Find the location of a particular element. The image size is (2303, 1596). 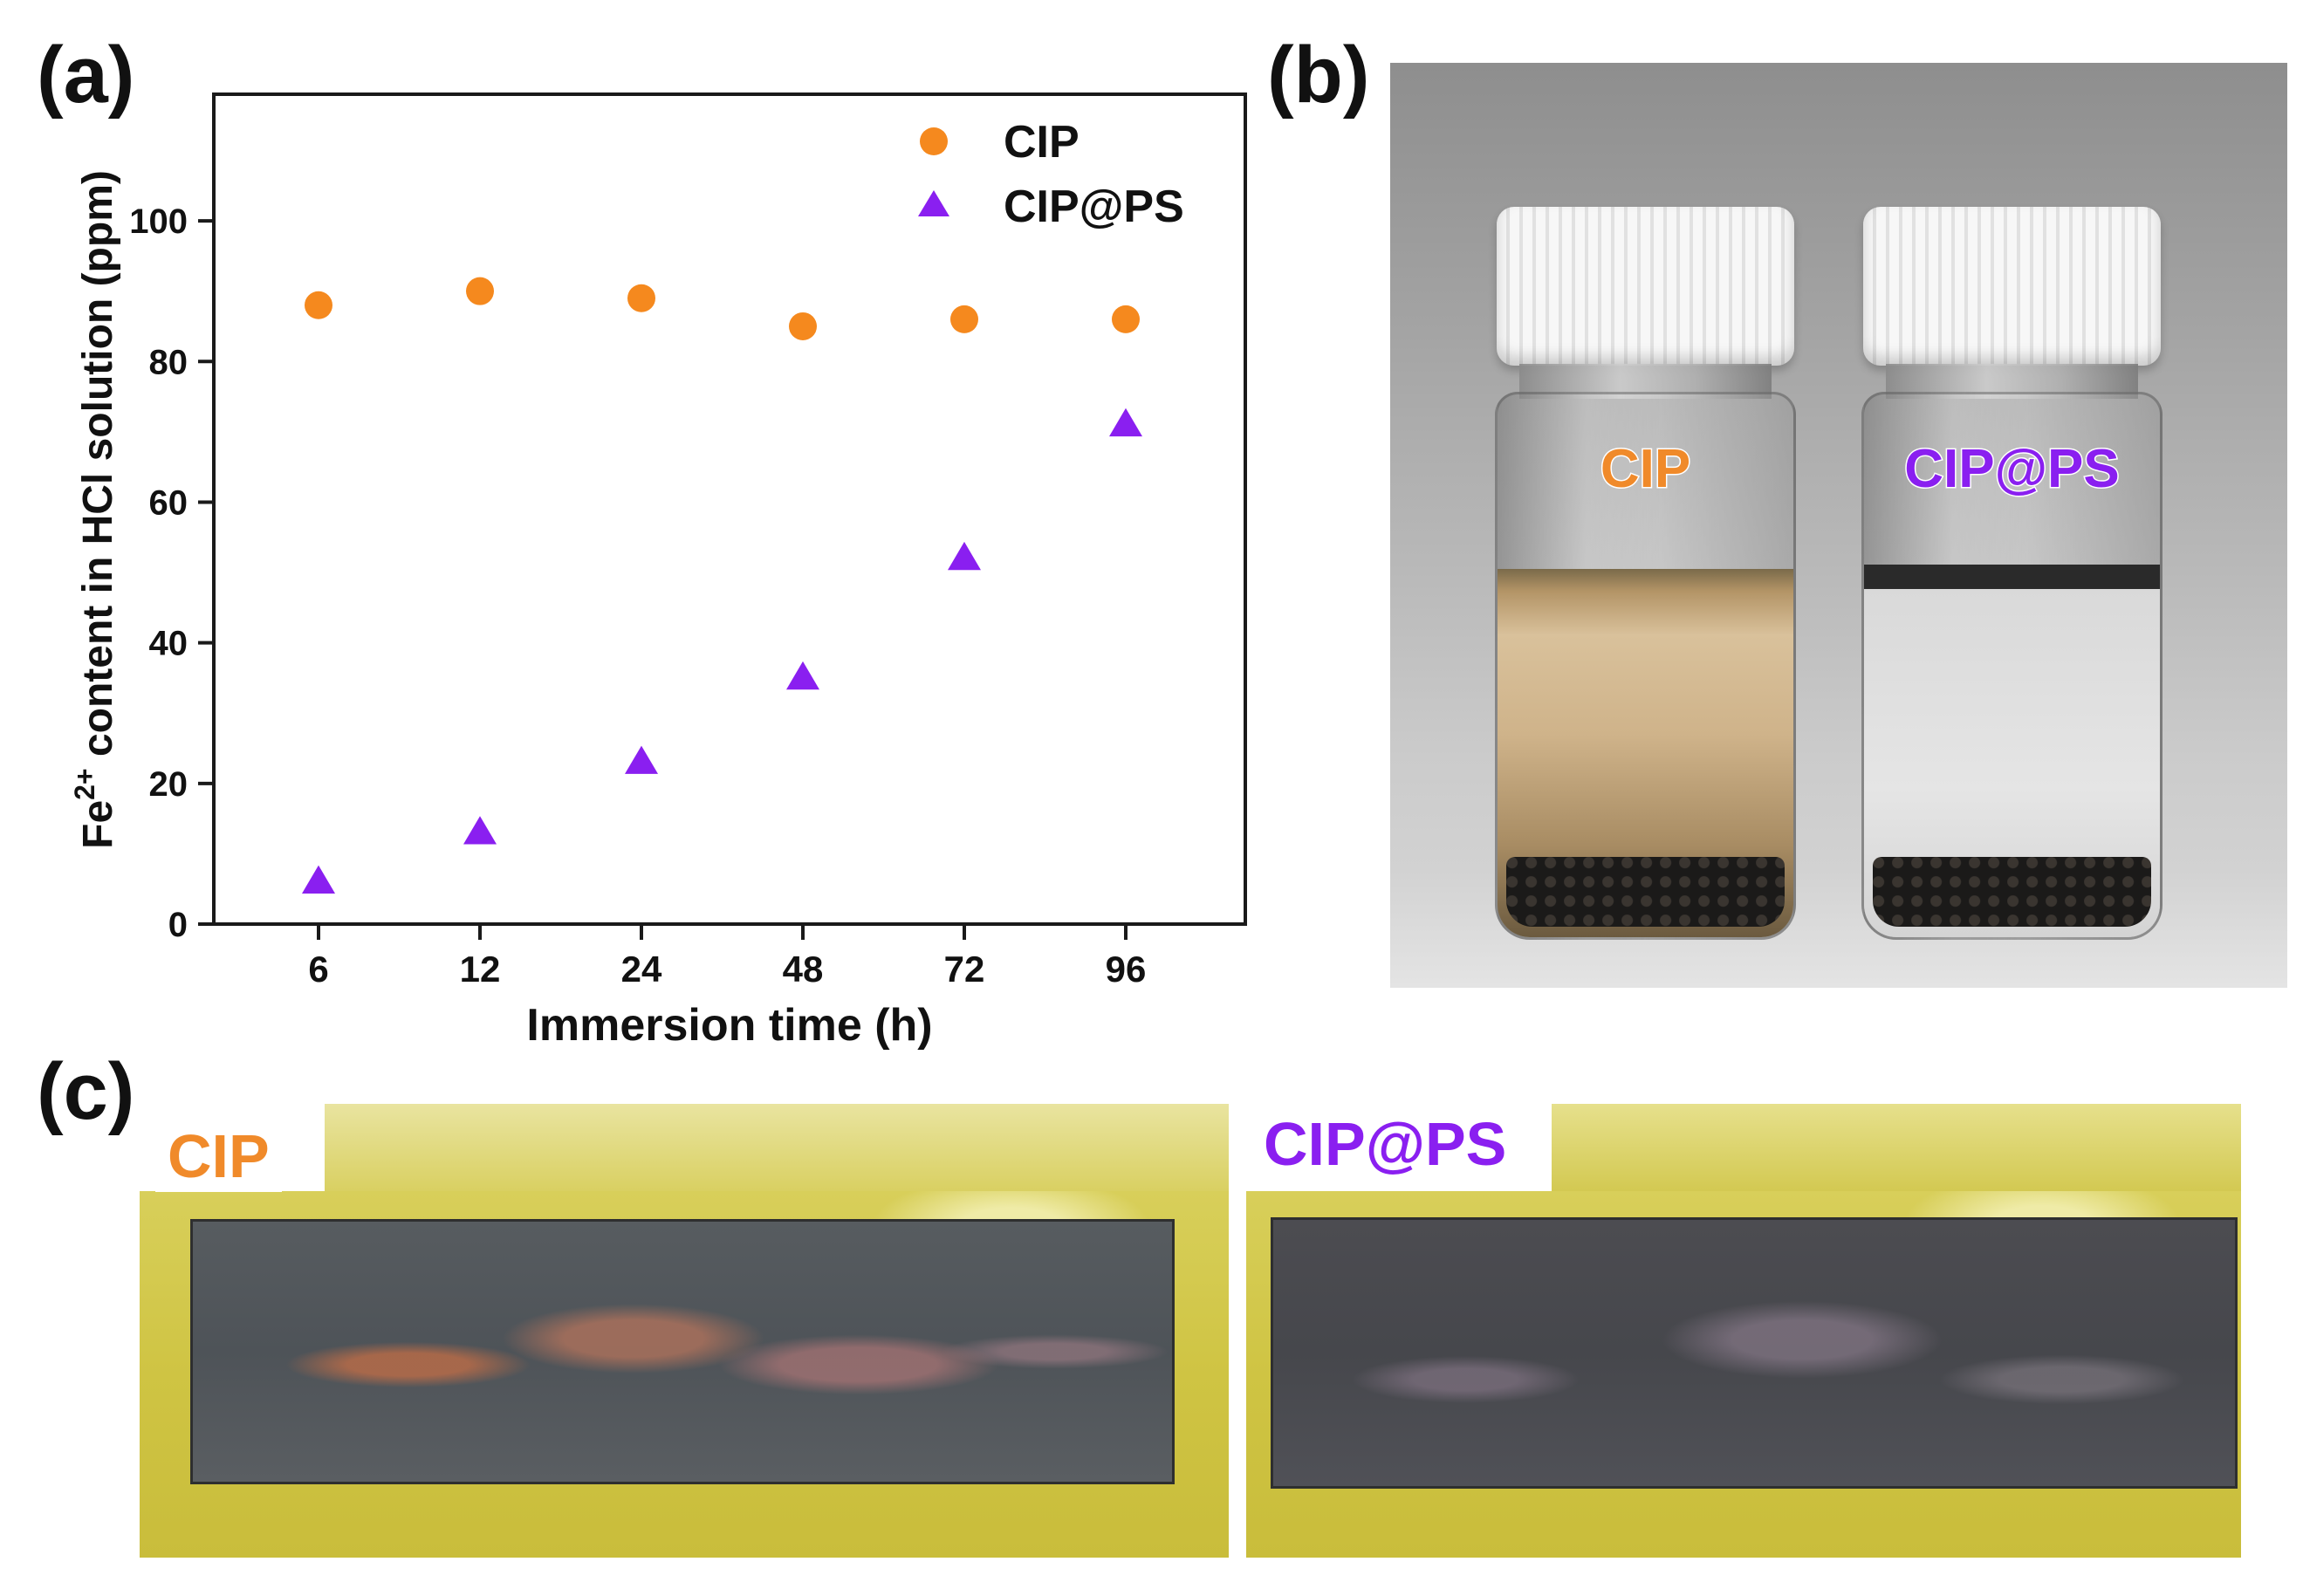

y-tick-label: 20 is located at coordinates (169, 785).